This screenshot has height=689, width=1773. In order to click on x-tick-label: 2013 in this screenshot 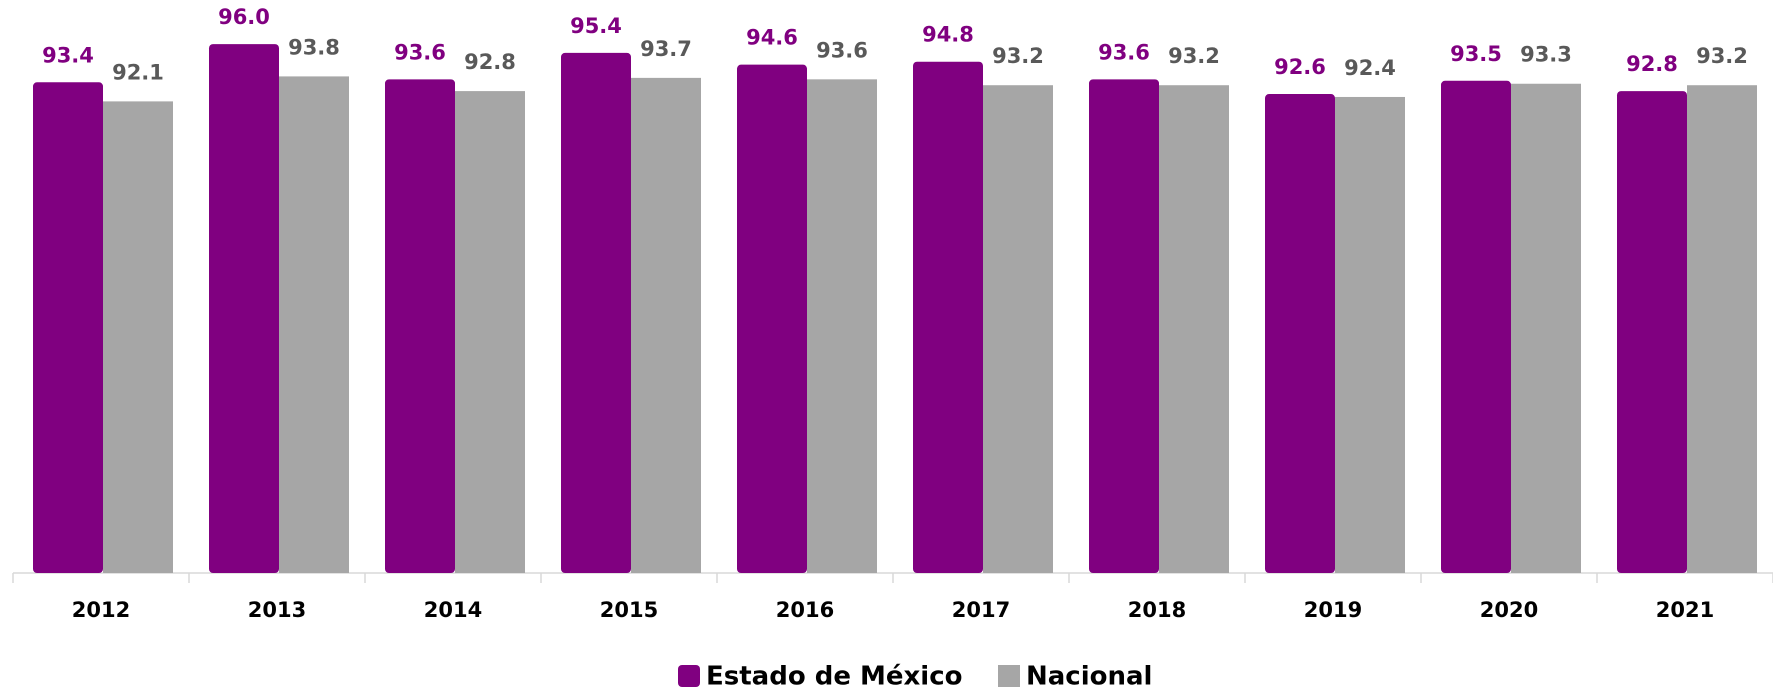, I will do `click(277, 610)`.